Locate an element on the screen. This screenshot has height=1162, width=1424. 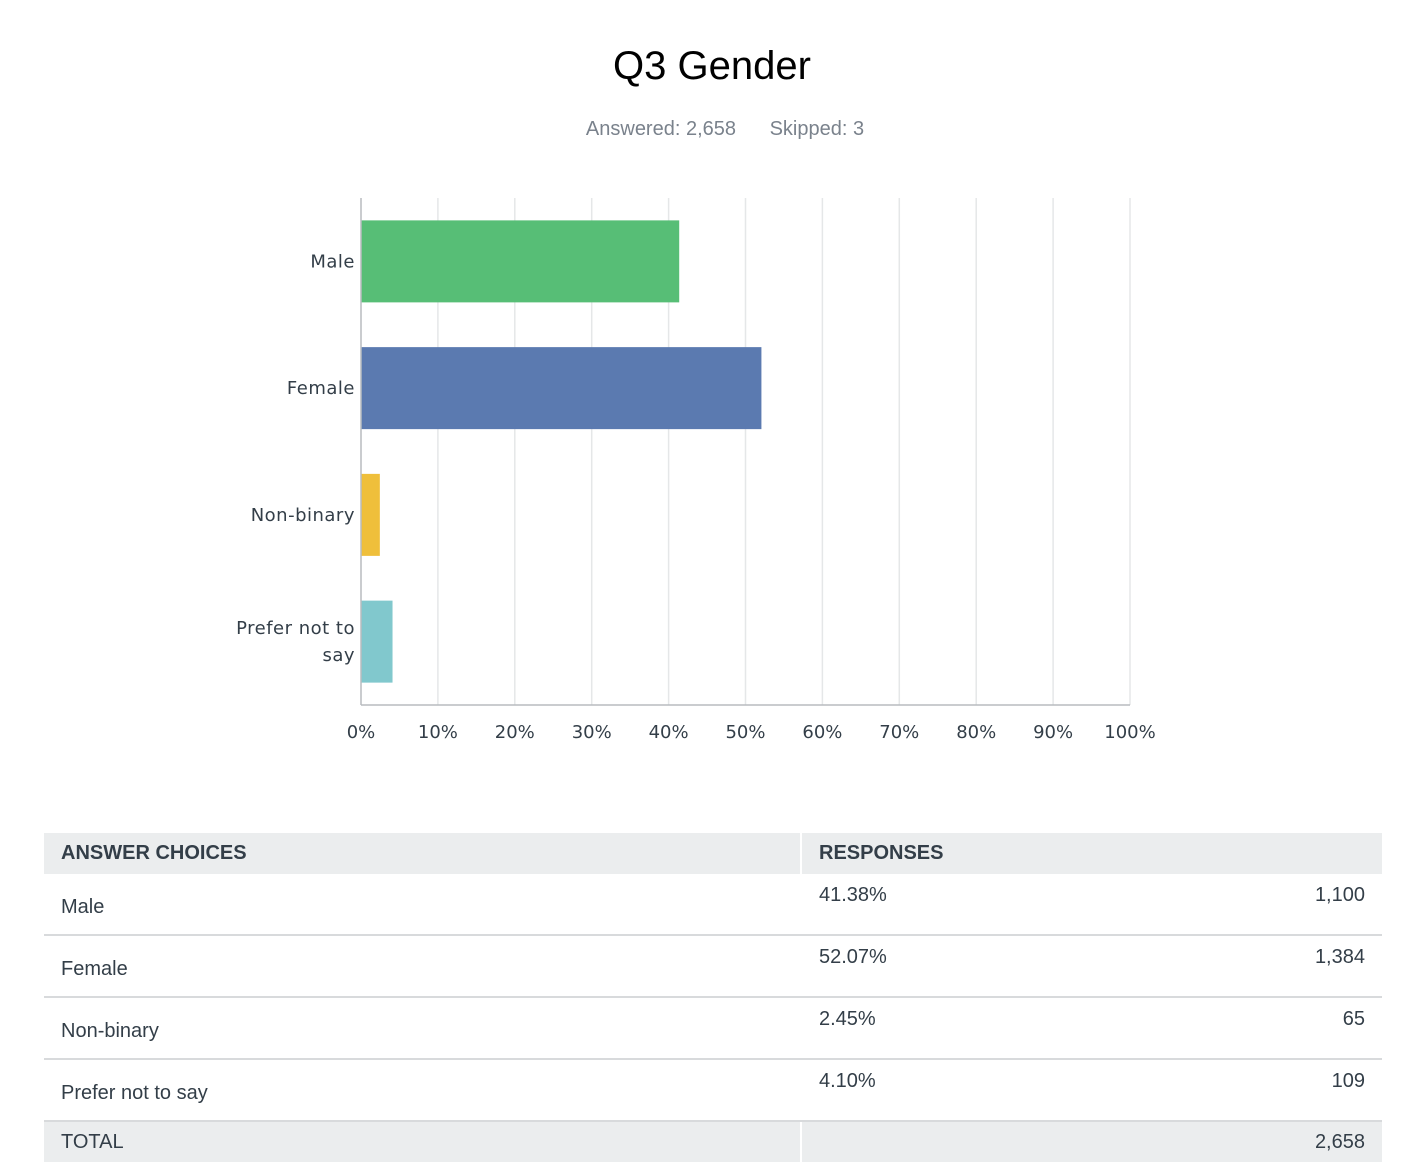
table-row: Male 41.38% 1,100 is located at coordinates (713, 905).